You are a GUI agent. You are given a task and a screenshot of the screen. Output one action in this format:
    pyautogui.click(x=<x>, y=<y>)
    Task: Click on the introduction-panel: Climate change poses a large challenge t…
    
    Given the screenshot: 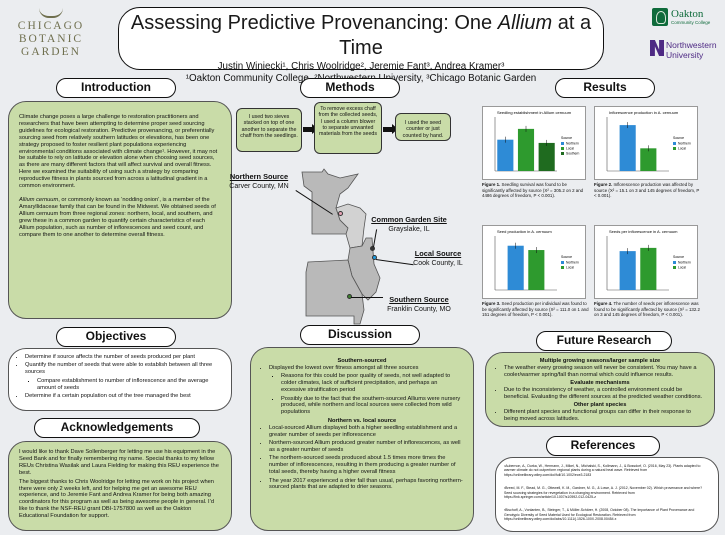 What is the action you would take?
    pyautogui.click(x=120, y=210)
    